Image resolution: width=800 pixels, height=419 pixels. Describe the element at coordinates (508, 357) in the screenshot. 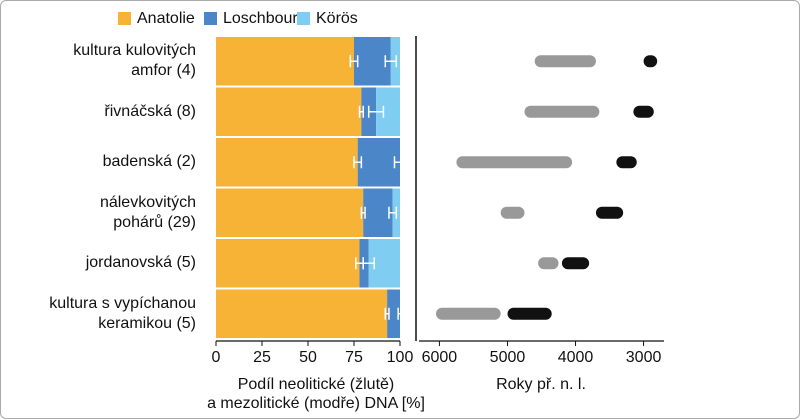

I see `x-tick-label: 5000` at that location.